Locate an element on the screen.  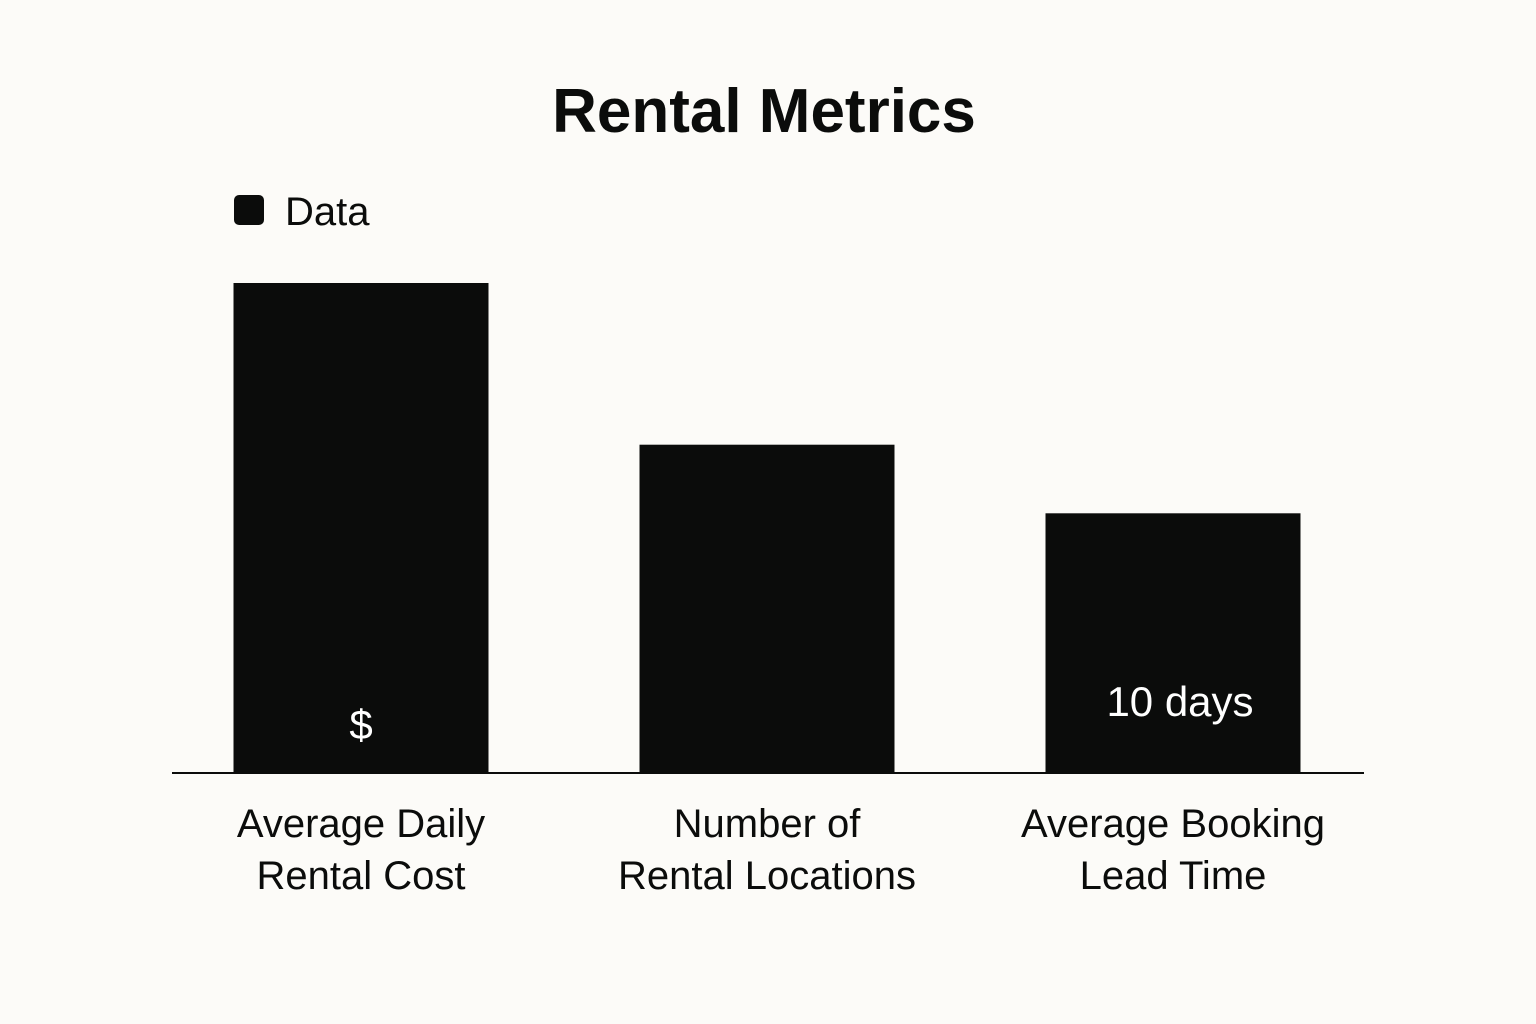
chart-title: Rental Metrics is located at coordinates (764, 111).